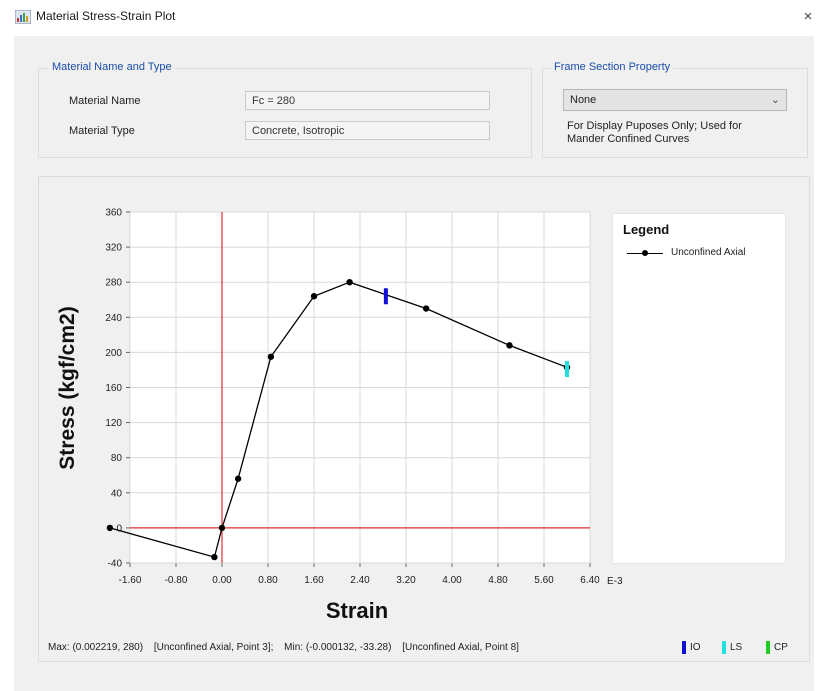 The height and width of the screenshot is (691, 828). What do you see at coordinates (106, 16) in the screenshot?
I see `window-title: Material Stress-Strain Plot` at bounding box center [106, 16].